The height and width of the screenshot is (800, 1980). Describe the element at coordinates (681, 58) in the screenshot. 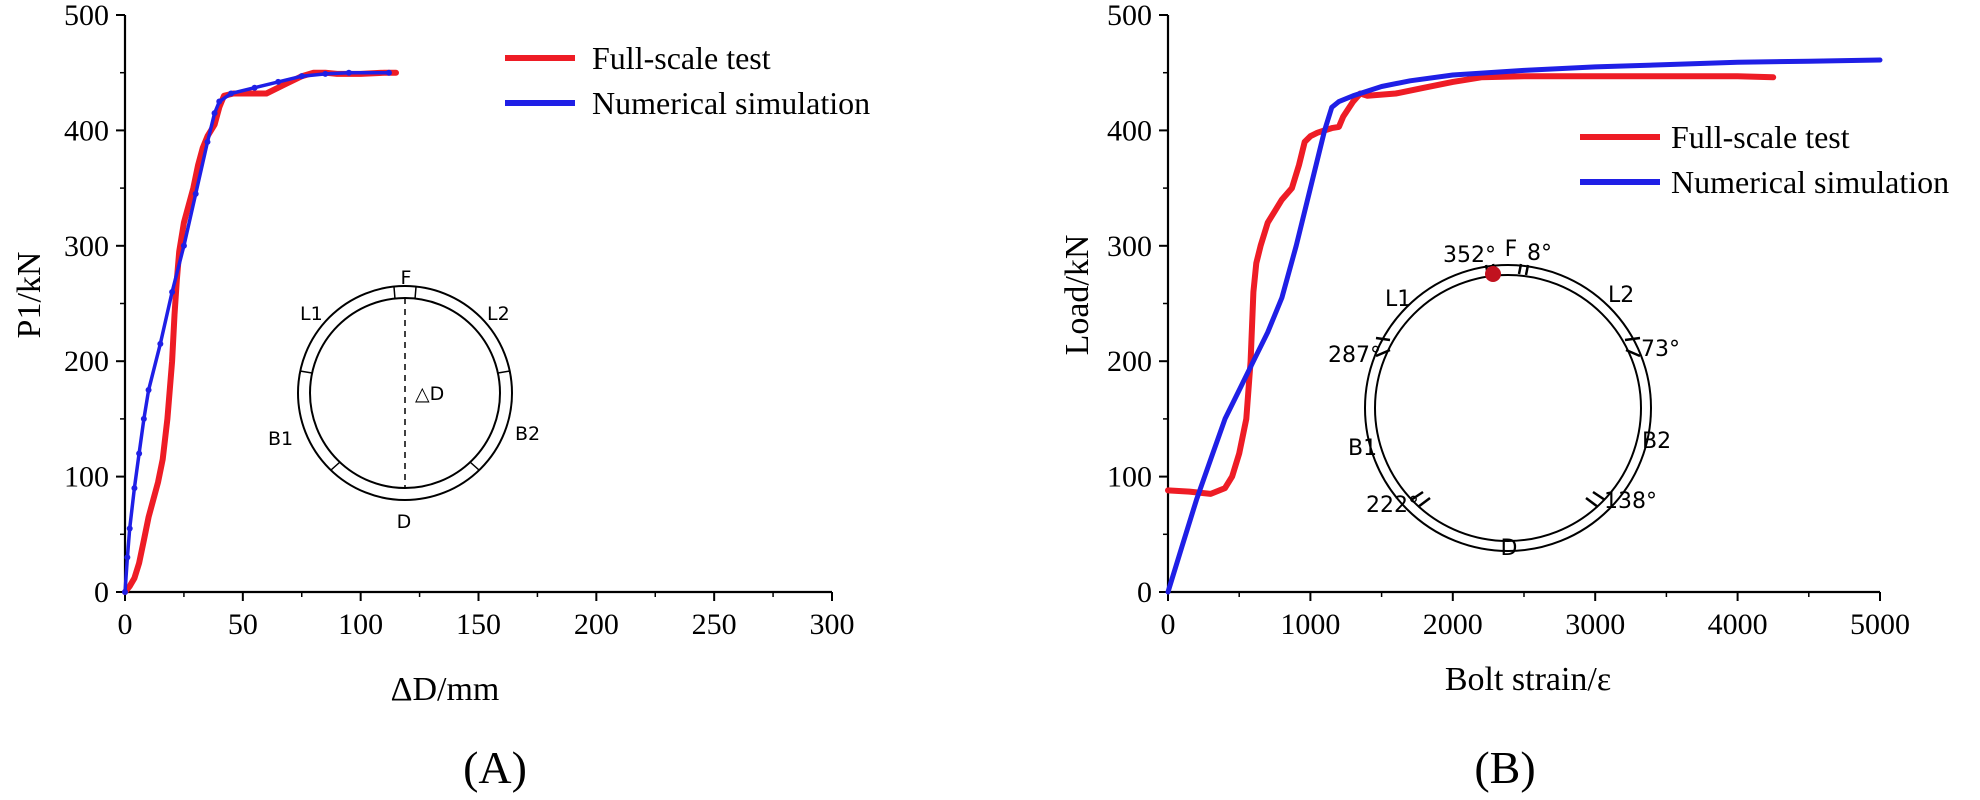

I see `panel-a-legend-label-full-scale: Full-scale test` at that location.